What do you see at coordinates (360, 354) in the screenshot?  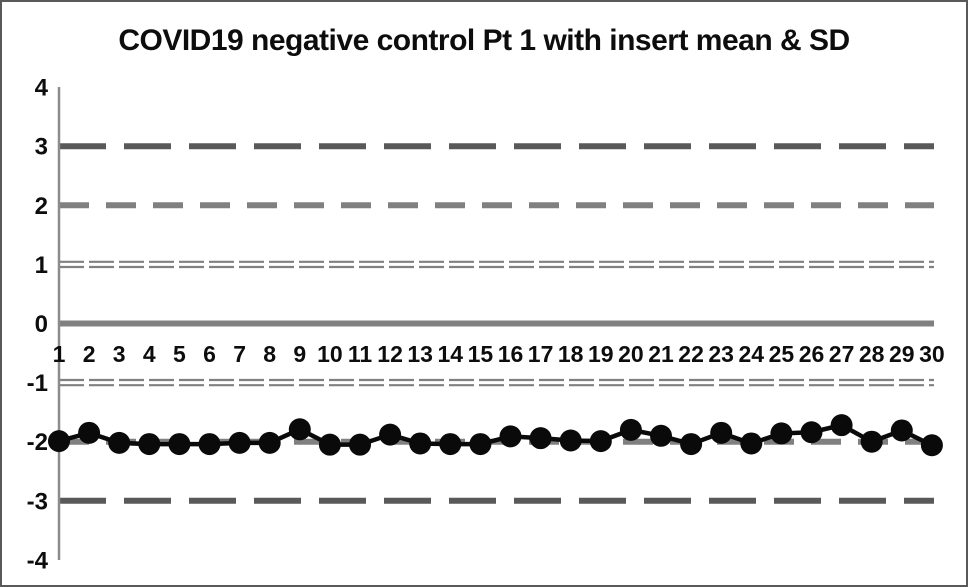 I see `x-tick-label: 11` at bounding box center [360, 354].